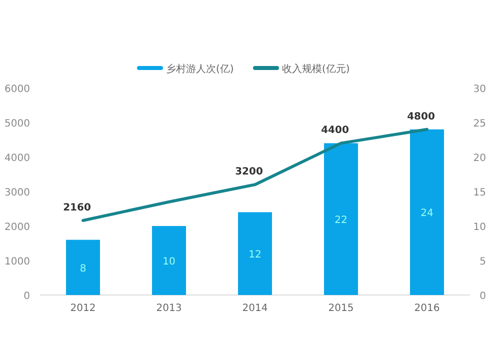 The height and width of the screenshot is (362, 500). I want to click on data-label: 3200, so click(249, 172).